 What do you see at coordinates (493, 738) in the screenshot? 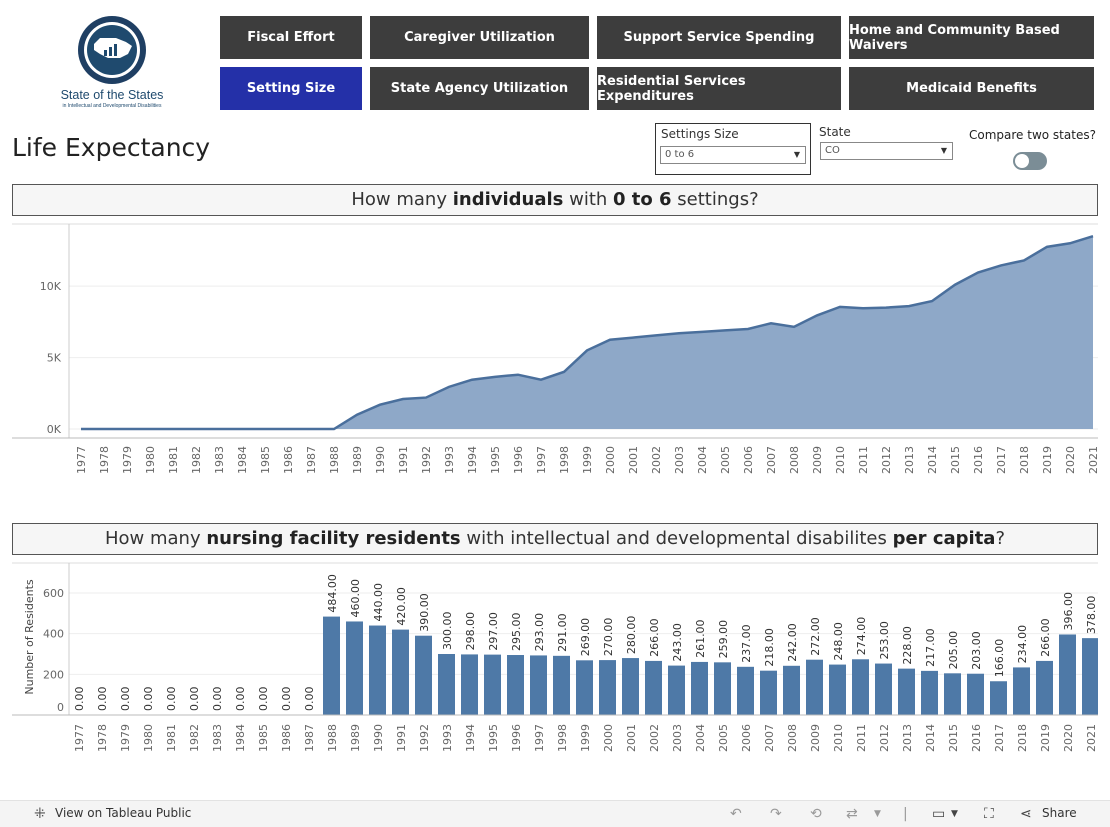
I see `chart2-x-tick-label: 1995` at bounding box center [493, 738].